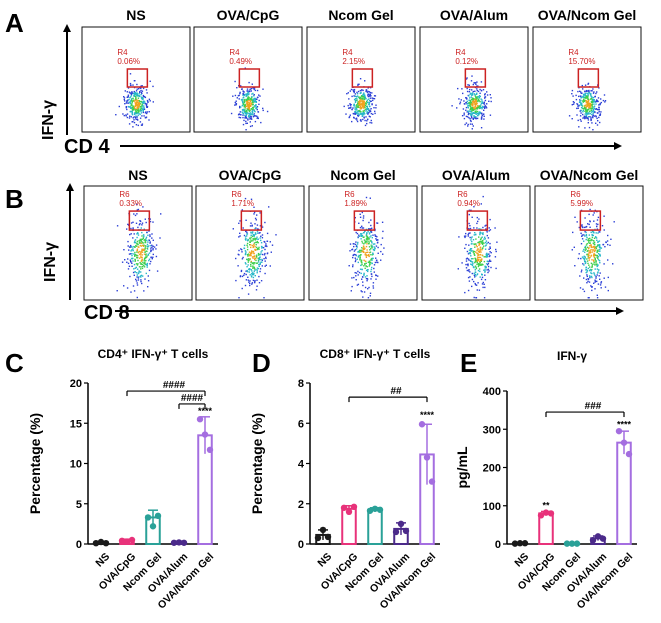  What do you see at coordinates (476, 175) in the screenshot?
I see `flow-plot-title: OVA/Alum` at bounding box center [476, 175].